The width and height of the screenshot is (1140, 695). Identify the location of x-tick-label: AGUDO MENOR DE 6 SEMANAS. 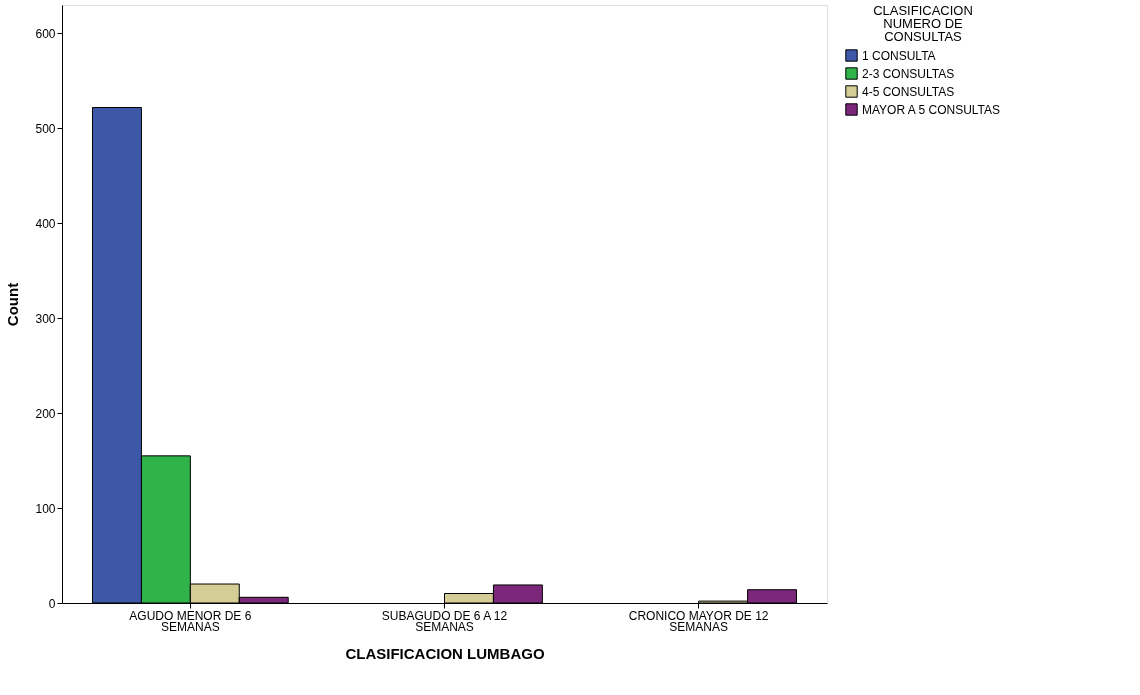
(190, 621).